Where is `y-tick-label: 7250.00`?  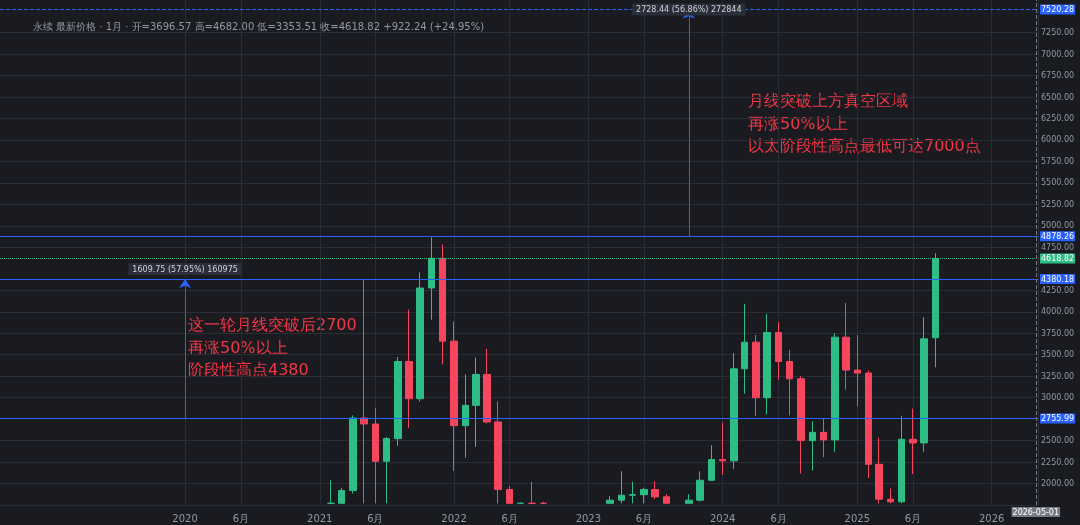 y-tick-label: 7250.00 is located at coordinates (1058, 33).